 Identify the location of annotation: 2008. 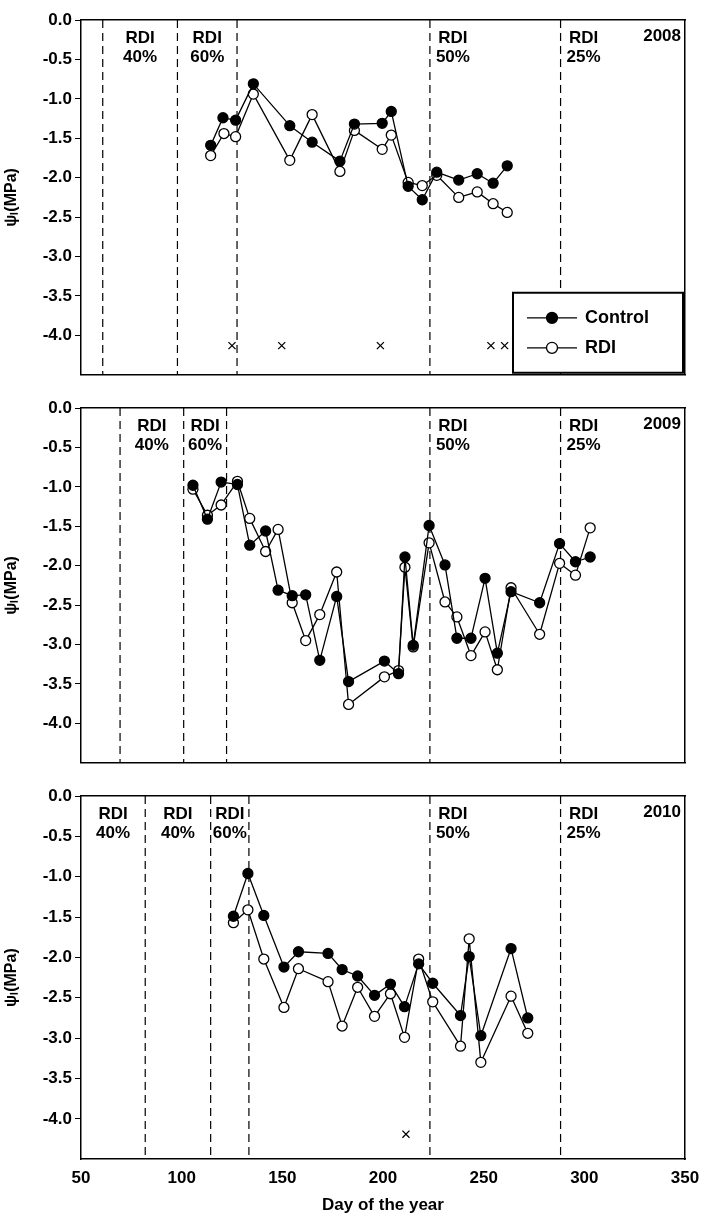
(662, 36).